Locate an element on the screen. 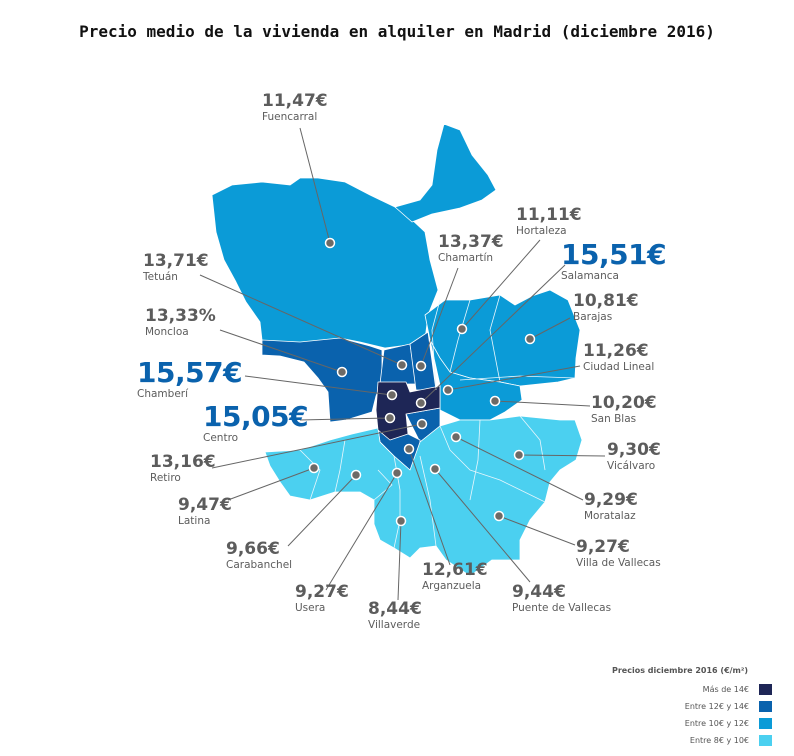 This screenshot has width=794, height=756. label-chamberi: 15,57€ Chamberí is located at coordinates (190, 378).